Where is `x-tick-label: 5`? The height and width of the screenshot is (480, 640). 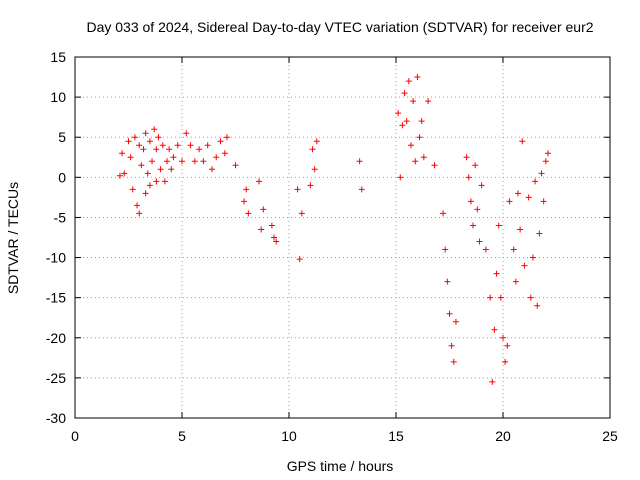
x-tick-label: 5 is located at coordinates (182, 436).